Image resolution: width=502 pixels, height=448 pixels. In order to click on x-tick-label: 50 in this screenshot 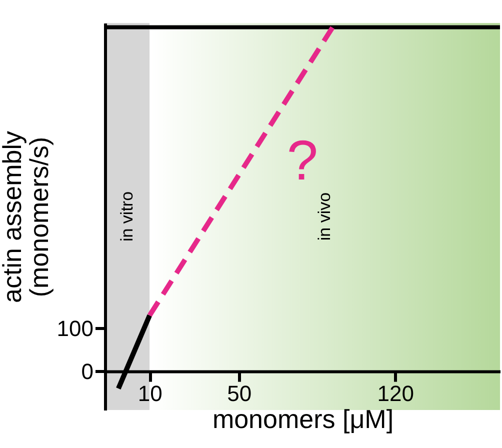, I will do `click(239, 393)`.